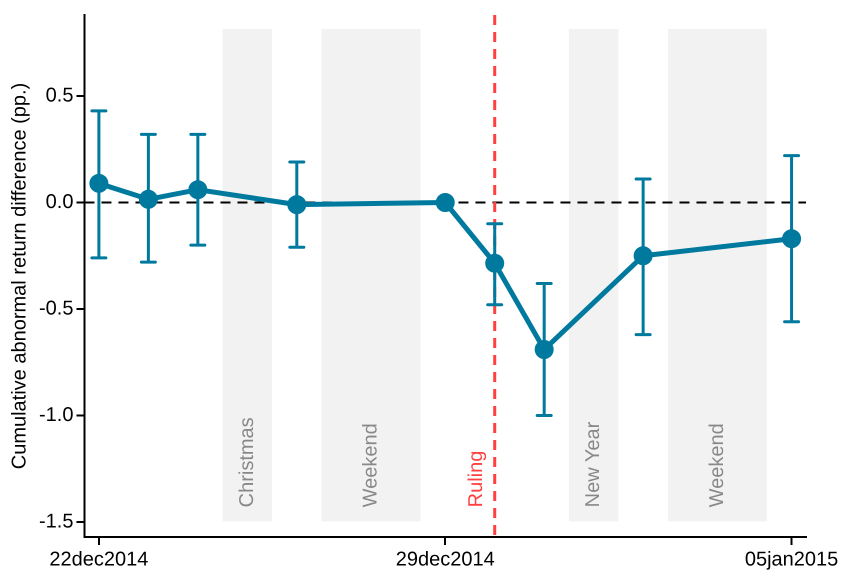 The height and width of the screenshot is (579, 866). I want to click on y-tick-label: 0.5, so click(60, 95).